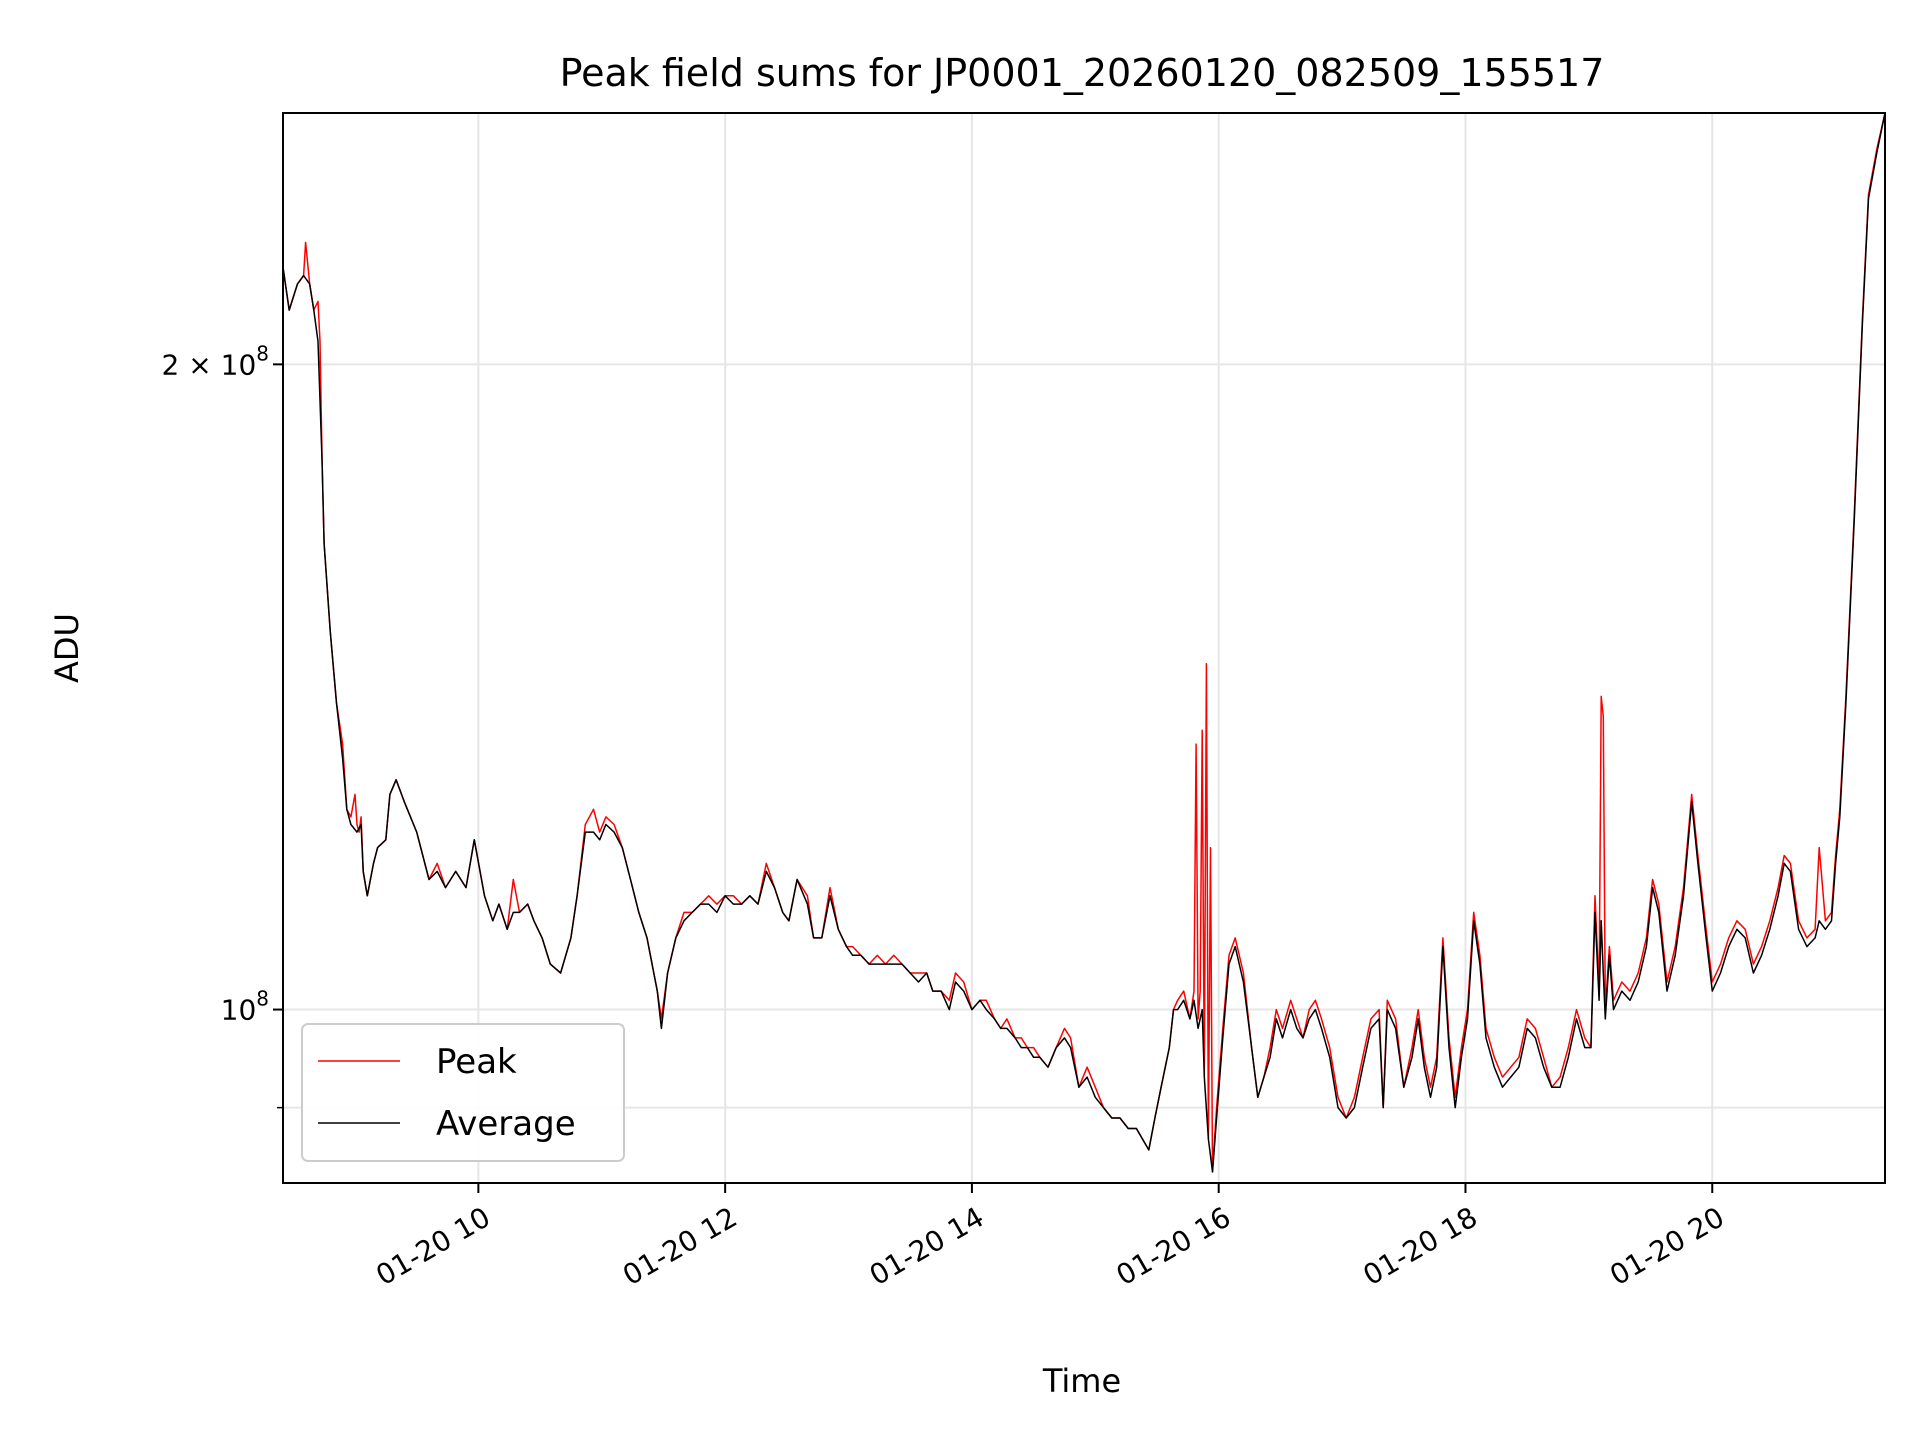 The height and width of the screenshot is (1440, 1920). What do you see at coordinates (476, 1062) in the screenshot?
I see `legend-entry-peak: Peak` at bounding box center [476, 1062].